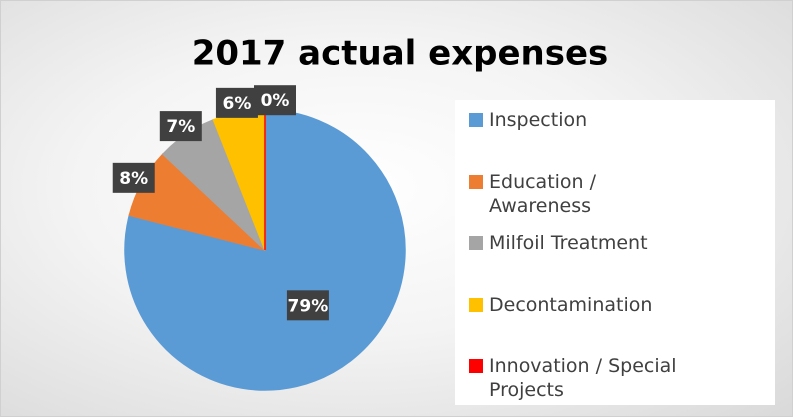 This screenshot has height=417, width=793. I want to click on data-label: 7%, so click(180, 126).